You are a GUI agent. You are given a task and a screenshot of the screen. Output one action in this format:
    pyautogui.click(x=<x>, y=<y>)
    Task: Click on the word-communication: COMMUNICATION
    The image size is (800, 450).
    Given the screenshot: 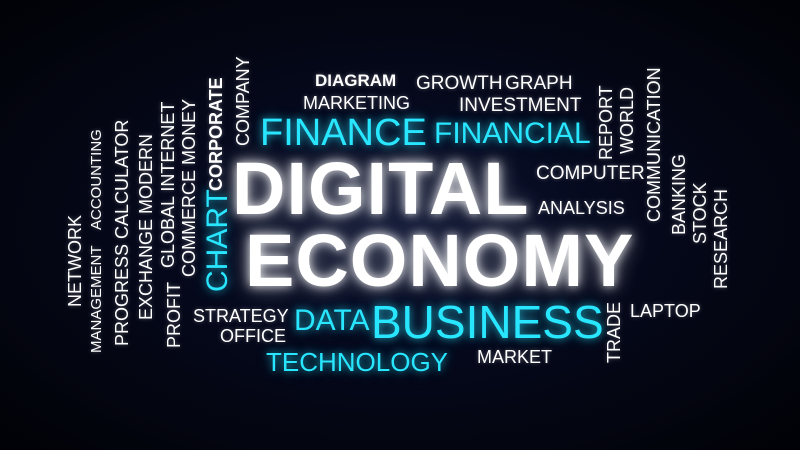 What is the action you would take?
    pyautogui.click(x=654, y=144)
    